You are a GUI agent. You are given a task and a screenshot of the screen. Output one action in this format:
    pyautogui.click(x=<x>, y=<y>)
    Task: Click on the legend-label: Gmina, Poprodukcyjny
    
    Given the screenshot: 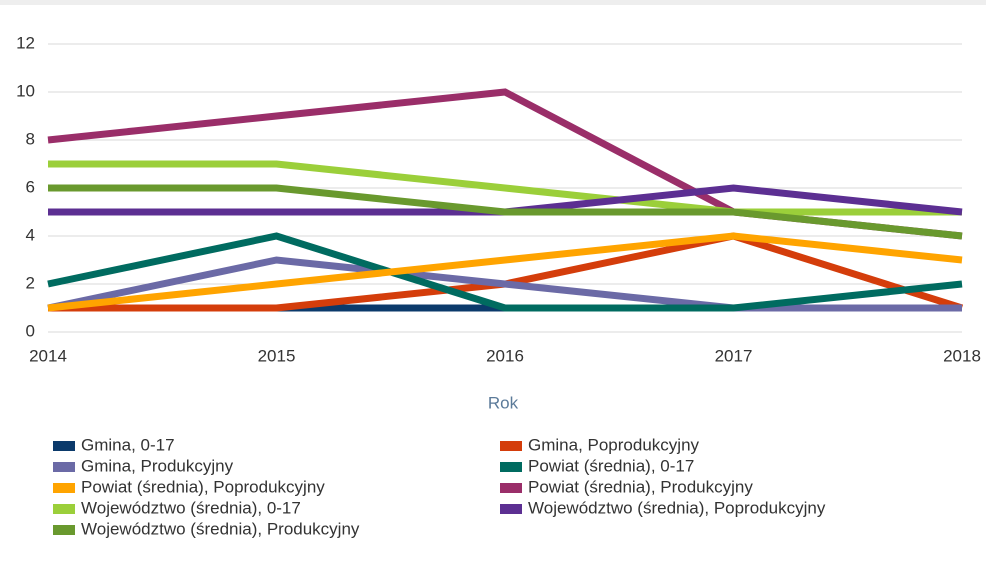 What is the action you would take?
    pyautogui.click(x=614, y=444)
    